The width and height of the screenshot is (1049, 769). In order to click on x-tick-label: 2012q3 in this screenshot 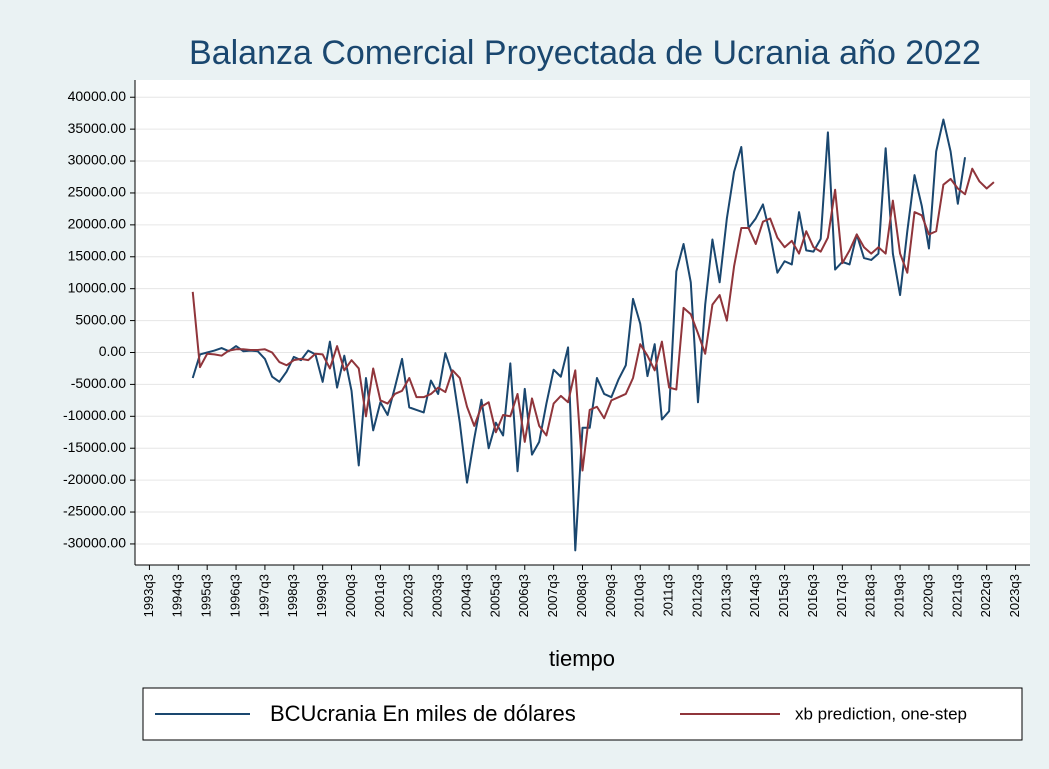, I will do `click(696, 595)`.